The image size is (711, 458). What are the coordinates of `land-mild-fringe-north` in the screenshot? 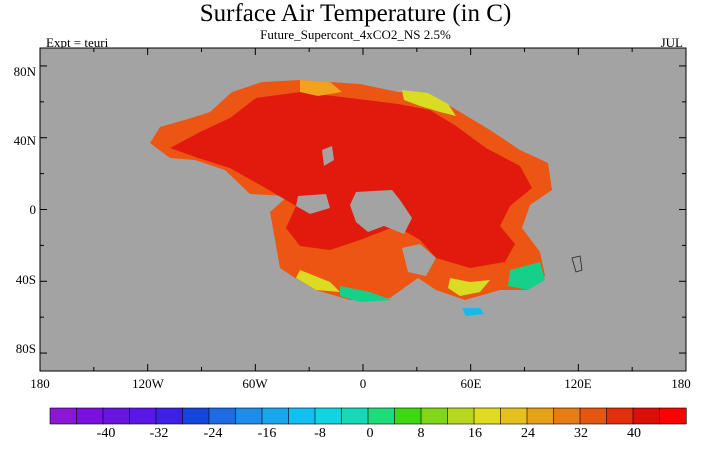 It's located at (321, 88).